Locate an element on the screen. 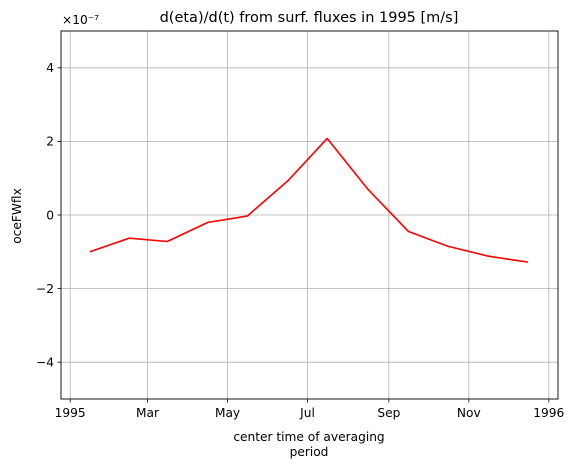 The height and width of the screenshot is (469, 583). y-axis: −4 −2 0 2 4 is located at coordinates (48, 215).